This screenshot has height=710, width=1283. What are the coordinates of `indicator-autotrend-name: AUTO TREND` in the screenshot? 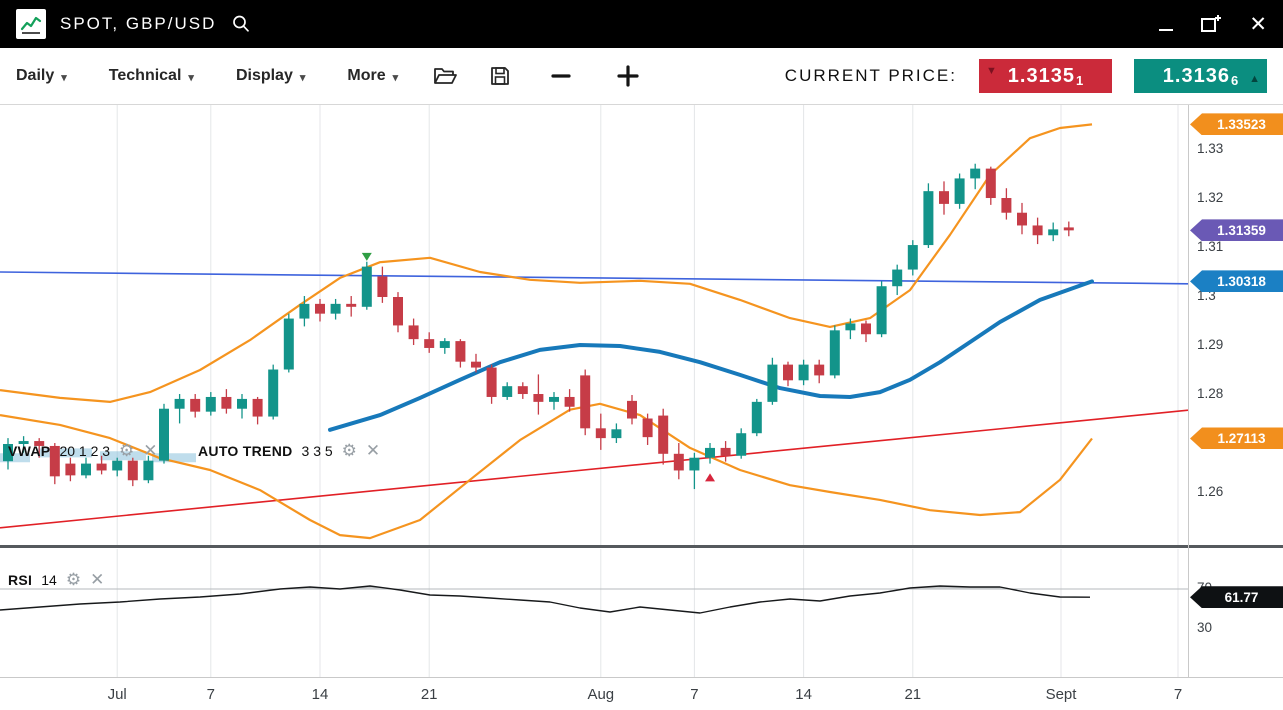 It's located at (245, 450).